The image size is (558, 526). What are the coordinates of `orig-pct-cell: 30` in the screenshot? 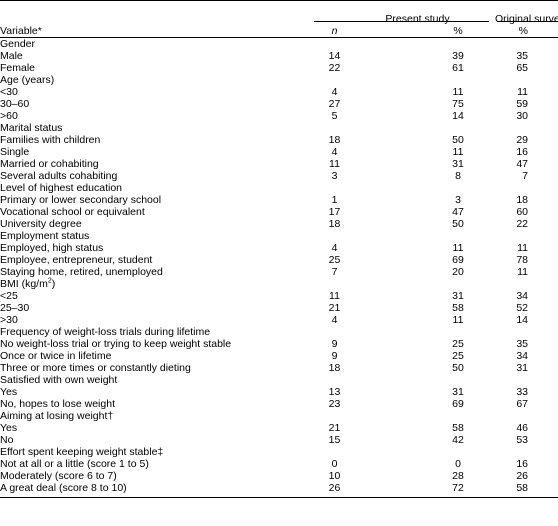 It's located at (522, 116).